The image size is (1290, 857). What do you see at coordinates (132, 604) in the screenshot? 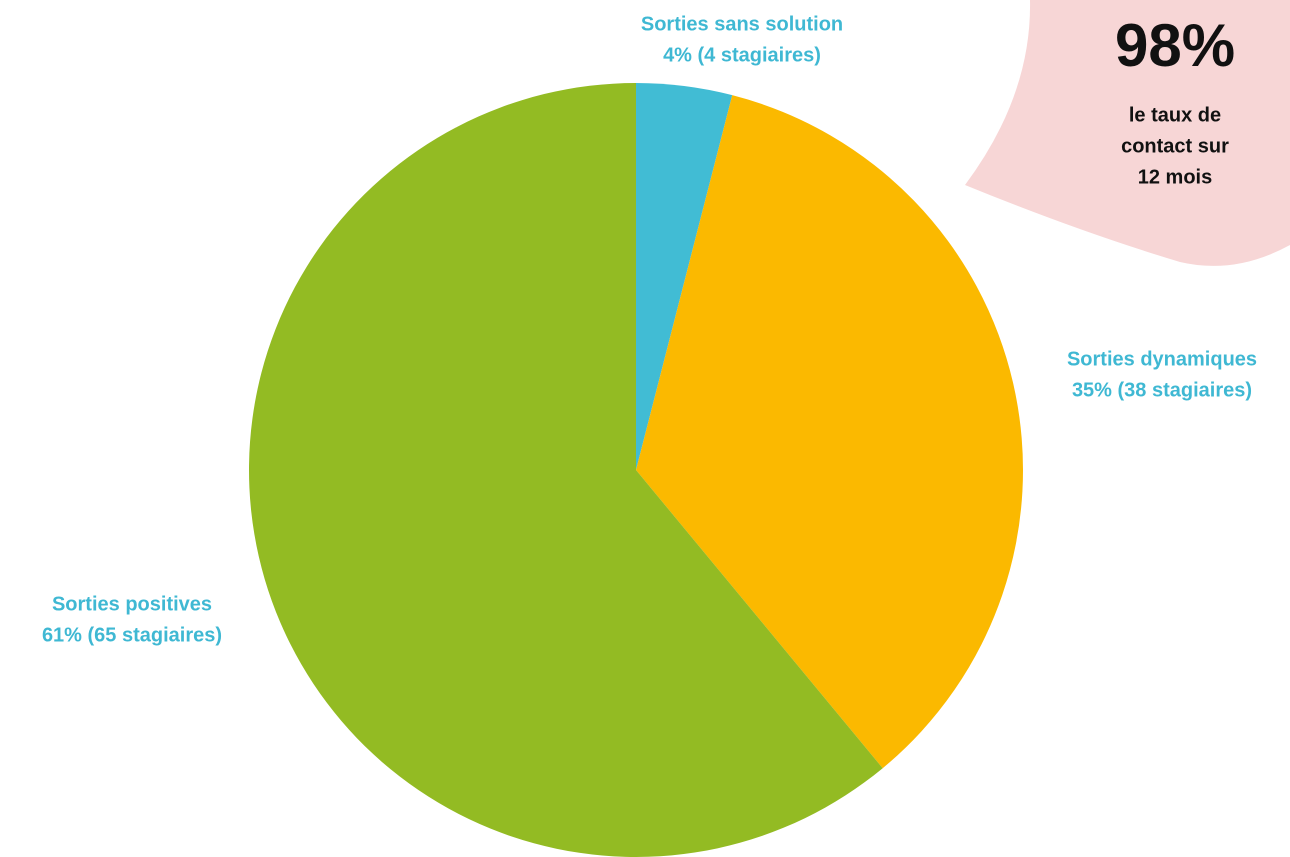
I see `slice-label: Sorties positives` at bounding box center [132, 604].